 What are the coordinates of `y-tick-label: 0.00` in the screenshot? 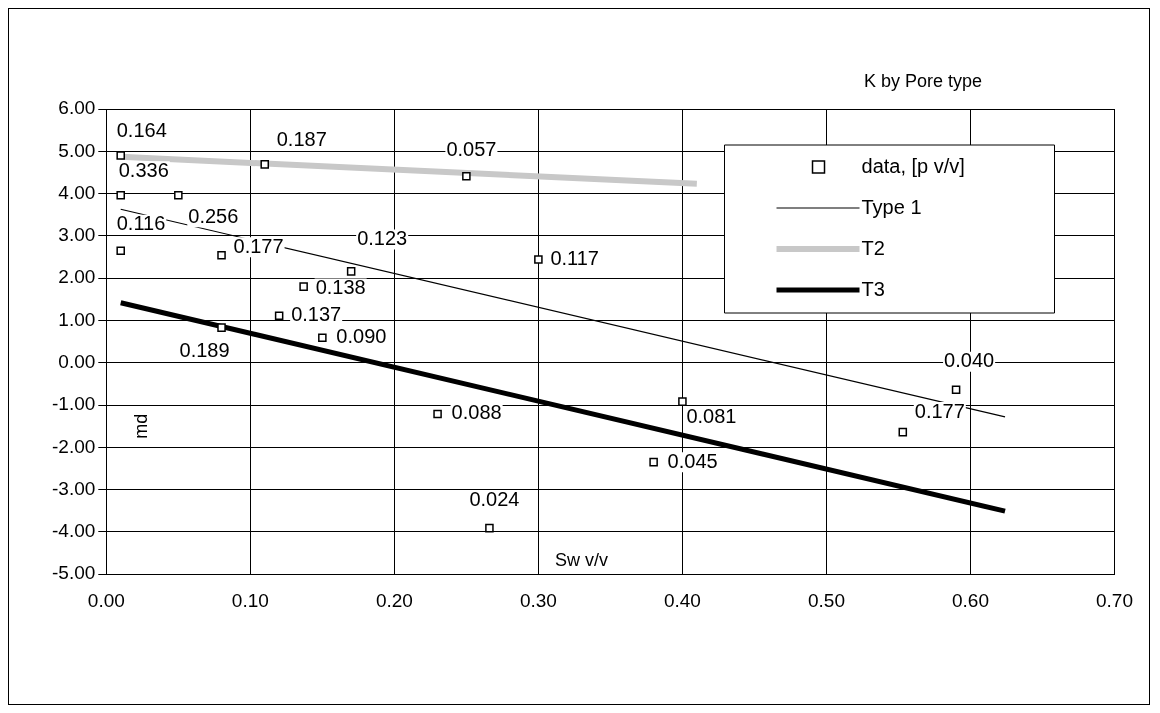 It's located at (77, 361).